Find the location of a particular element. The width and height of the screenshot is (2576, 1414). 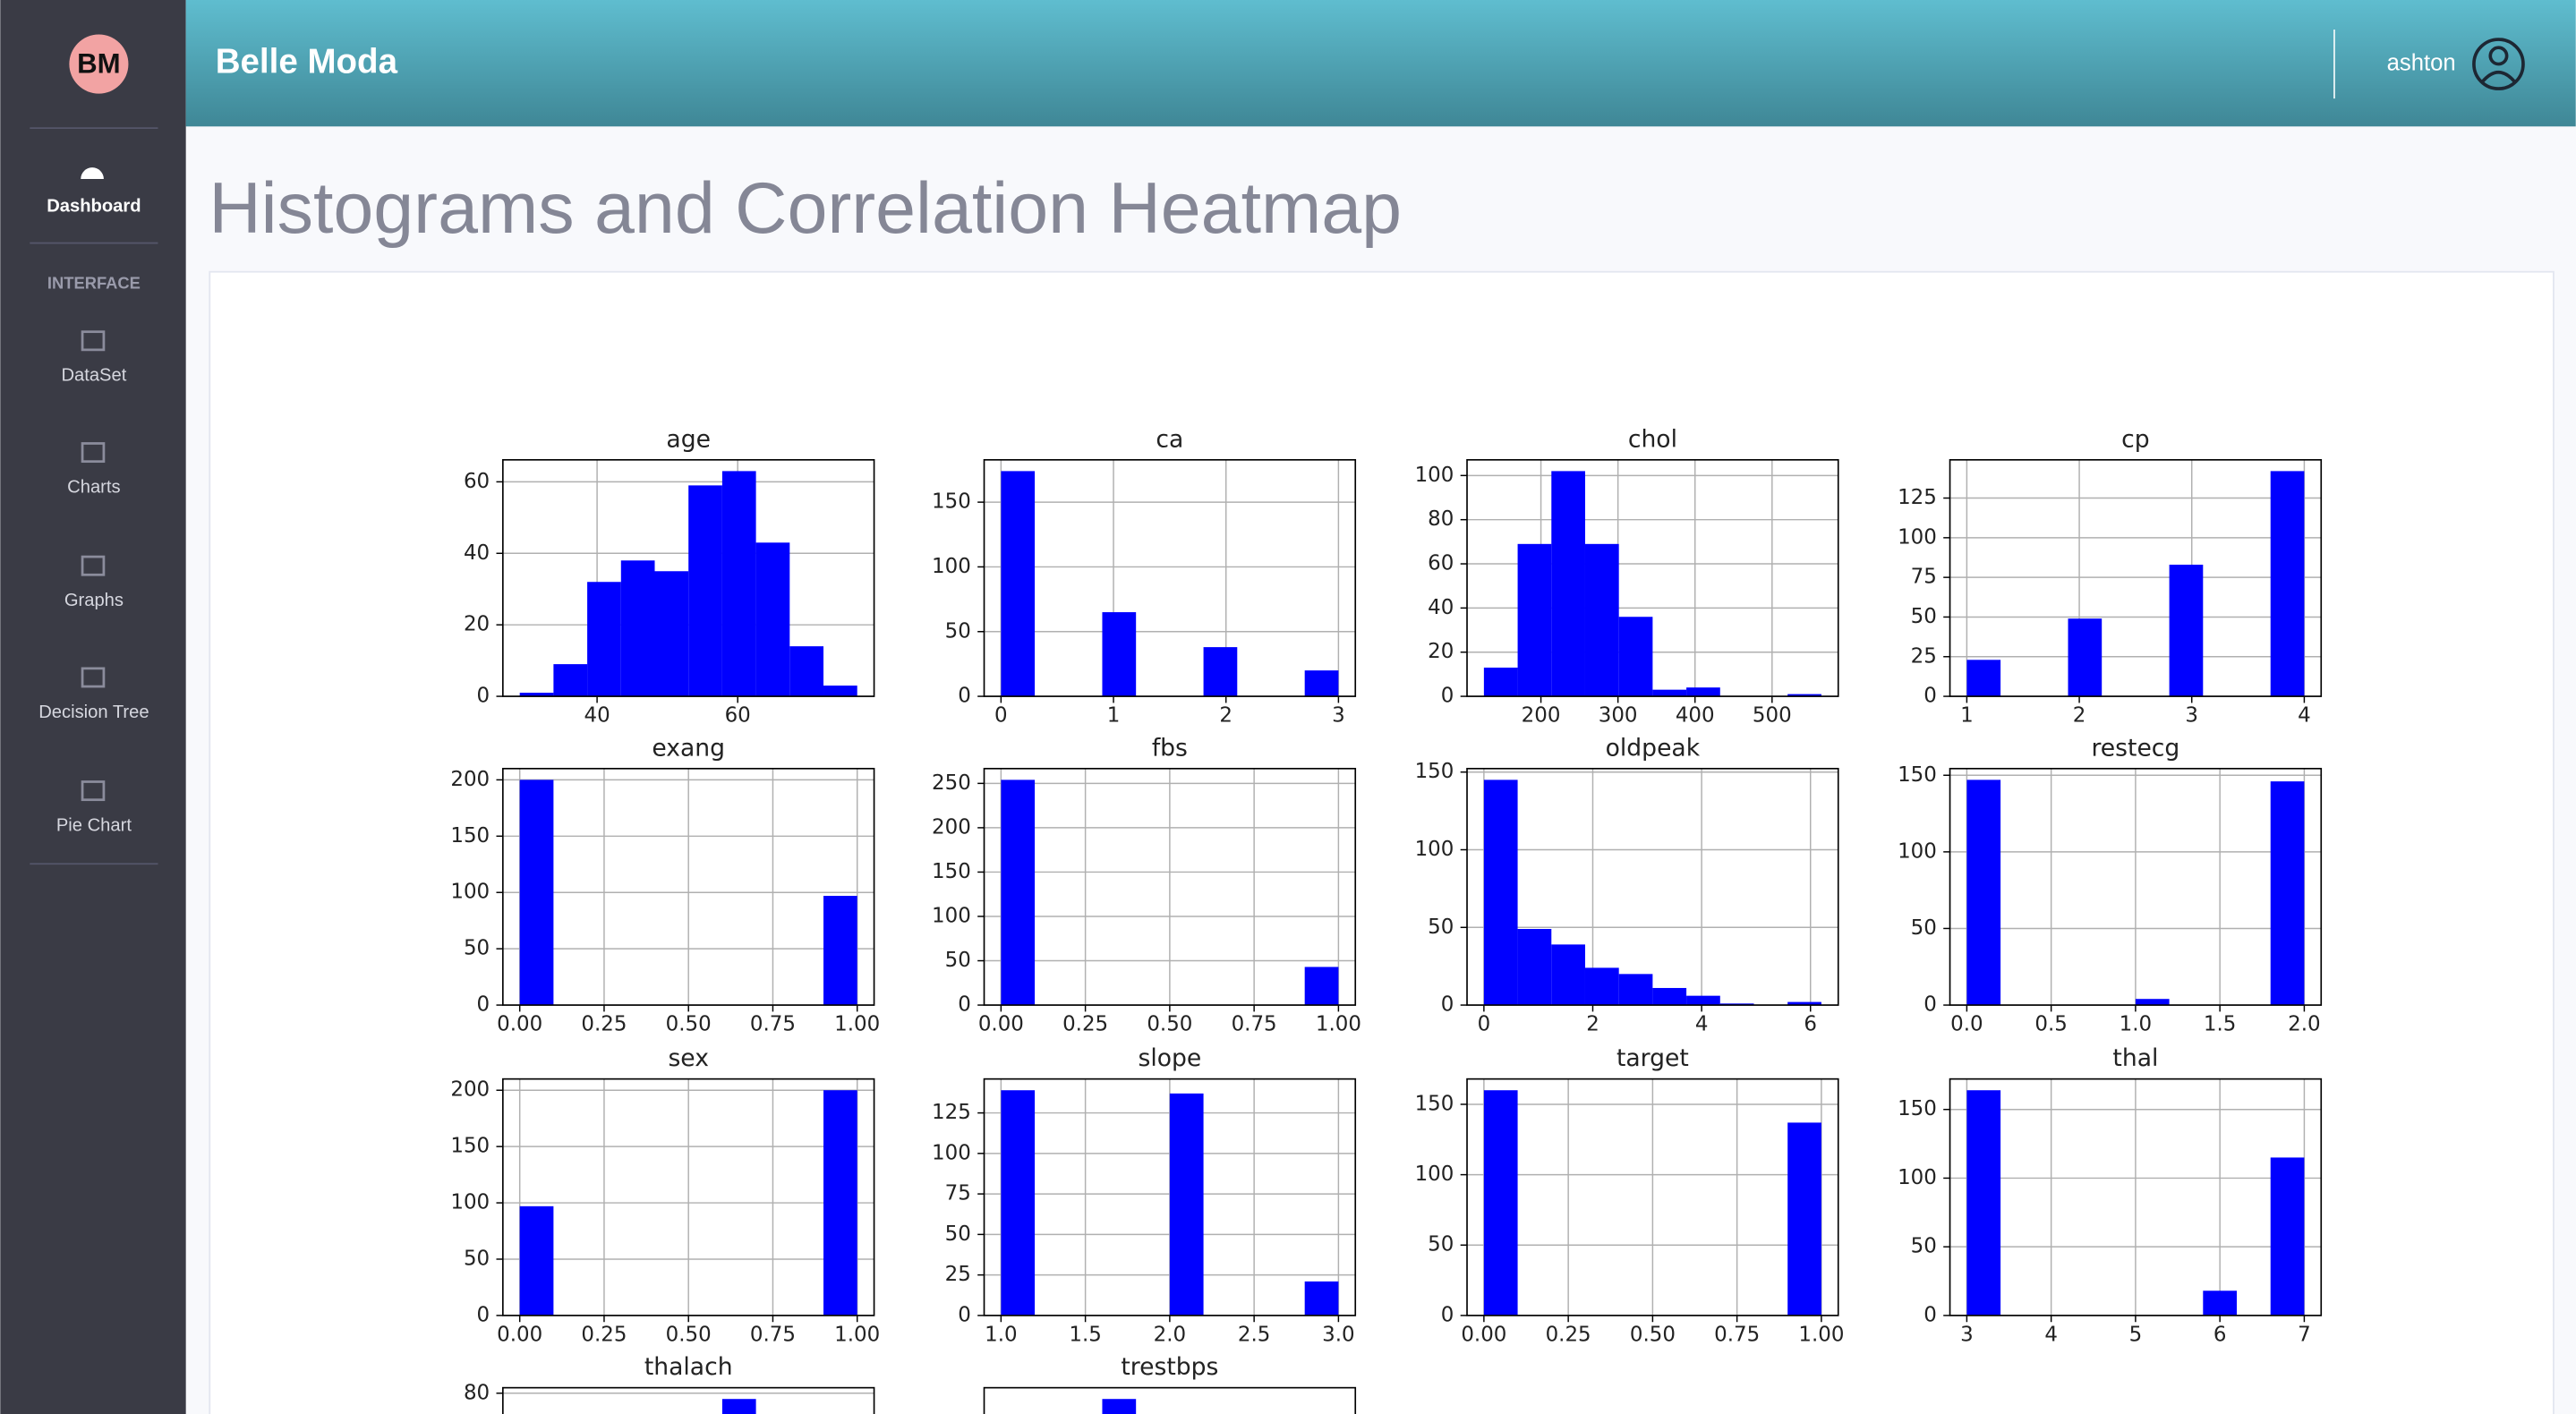

y-tick-label: 250 is located at coordinates (951, 783).